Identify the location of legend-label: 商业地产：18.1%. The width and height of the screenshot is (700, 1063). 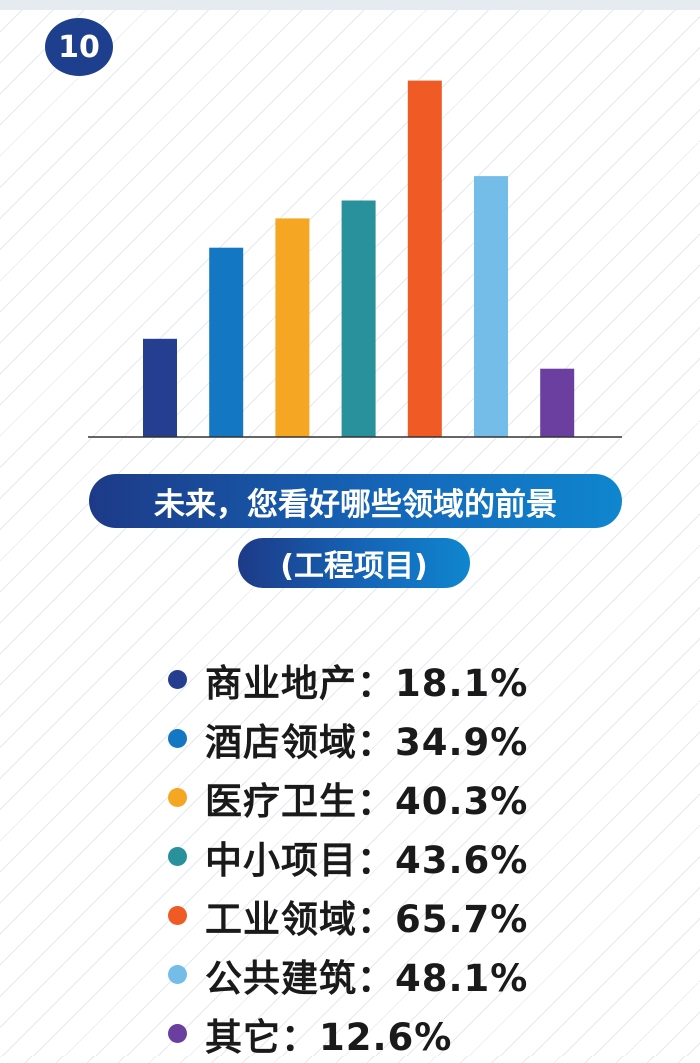
(366, 680).